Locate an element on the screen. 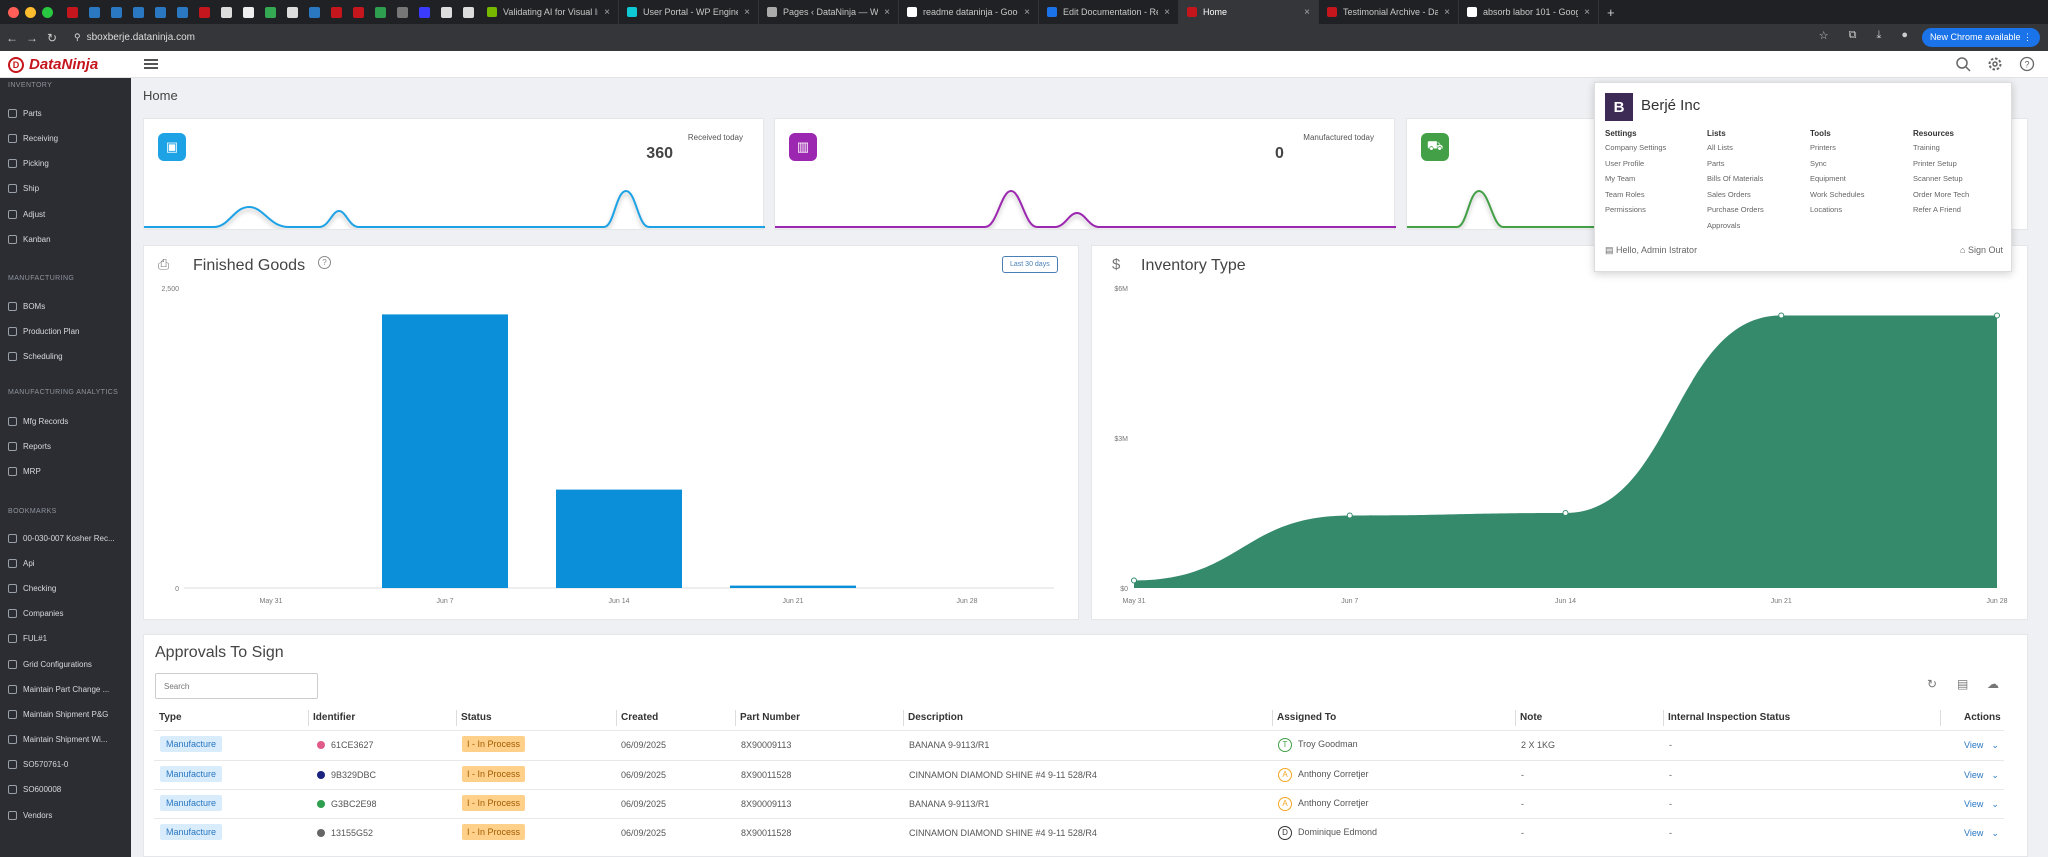  export-csv-icon: ▤ is located at coordinates (1963, 684).